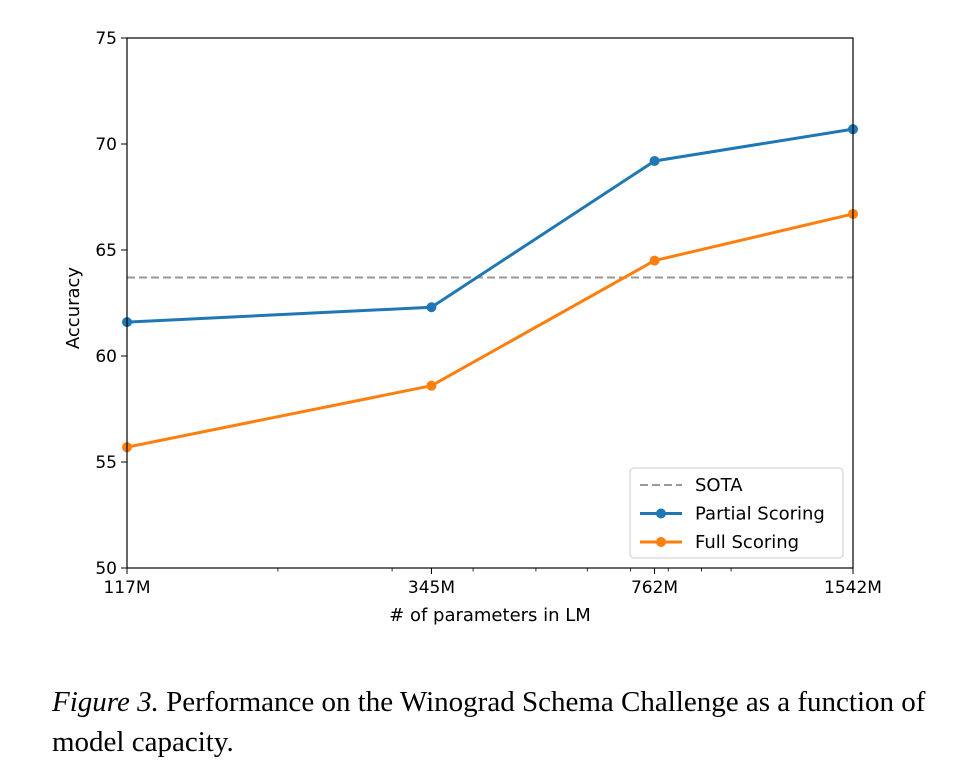 The height and width of the screenshot is (784, 958). Describe the element at coordinates (661, 542) in the screenshot. I see `legend-full-scoring-marker` at that location.